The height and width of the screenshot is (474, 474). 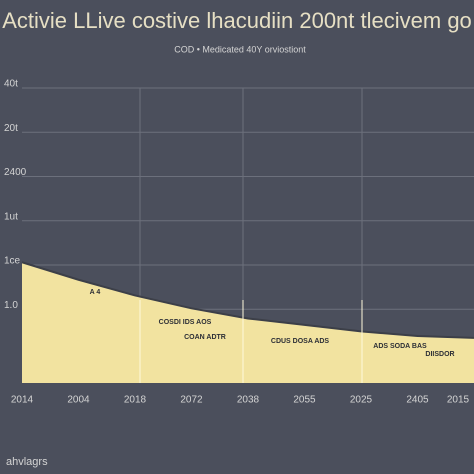 What do you see at coordinates (248, 400) in the screenshot?
I see `x-tick-label: 2038` at bounding box center [248, 400].